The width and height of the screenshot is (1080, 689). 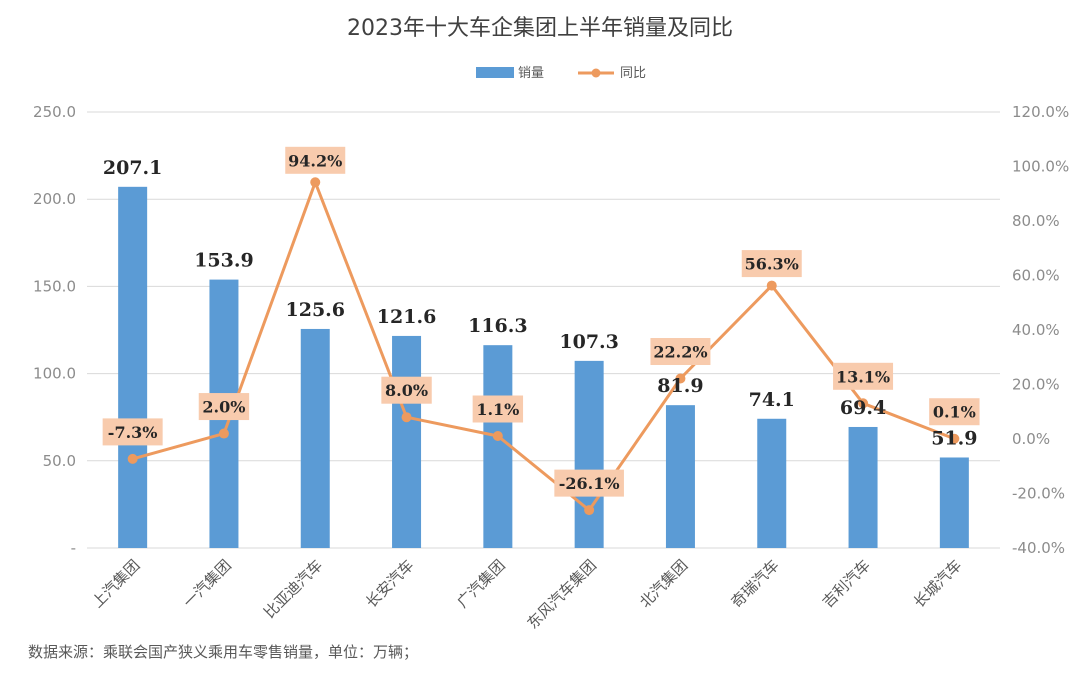 I want to click on category-label: 北汽集团, so click(x=663, y=583).